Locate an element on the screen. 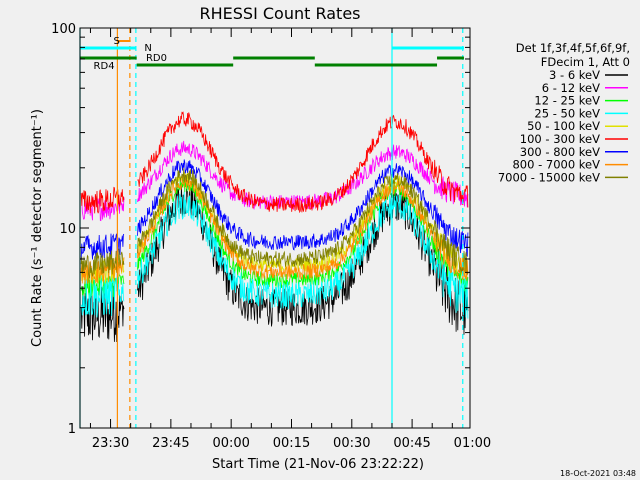  legend-entry-label: 25 - 50 keV is located at coordinates (567, 113).